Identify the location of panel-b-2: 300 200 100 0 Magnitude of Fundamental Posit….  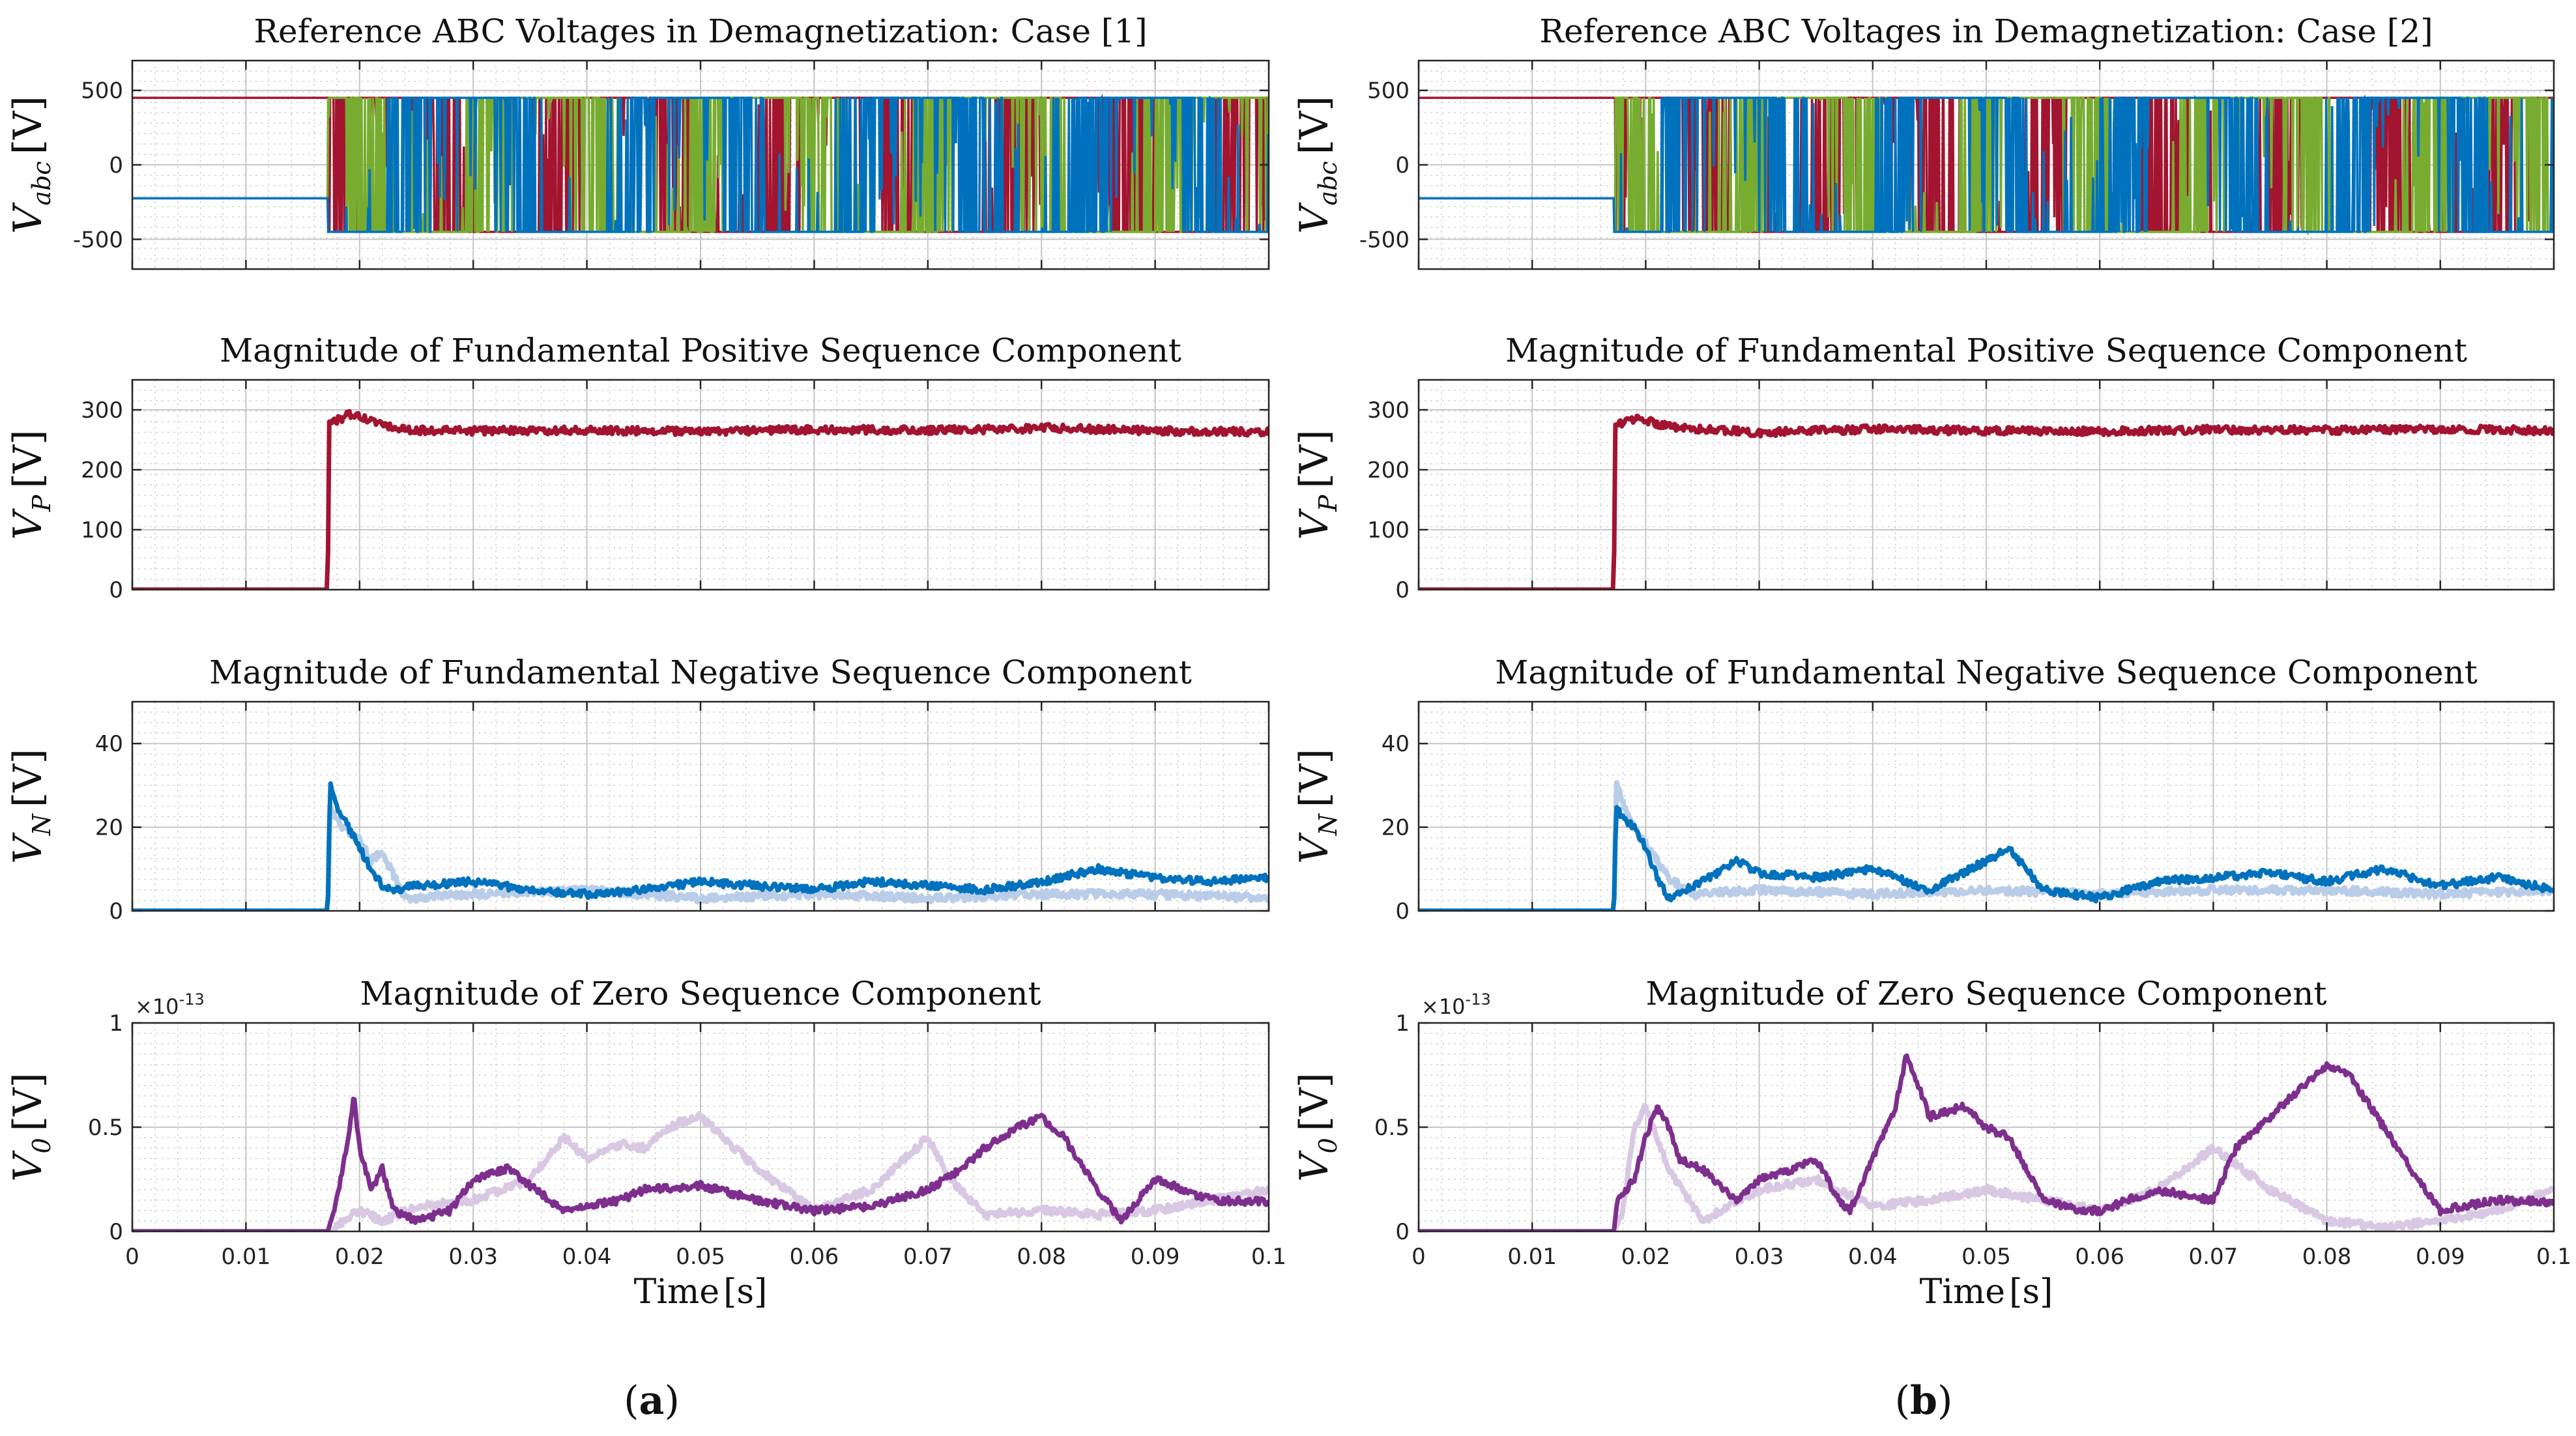
(1923, 467).